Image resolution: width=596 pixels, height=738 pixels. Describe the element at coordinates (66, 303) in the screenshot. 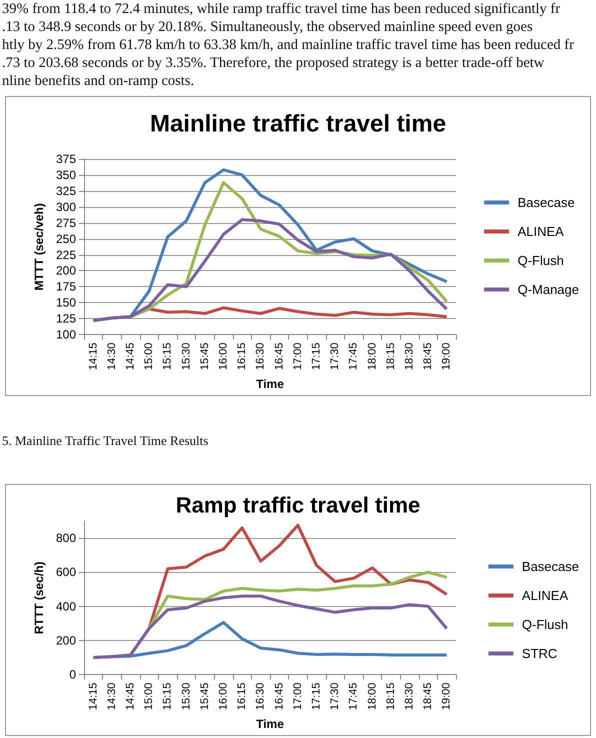

I see `y-tick-label: 150` at that location.